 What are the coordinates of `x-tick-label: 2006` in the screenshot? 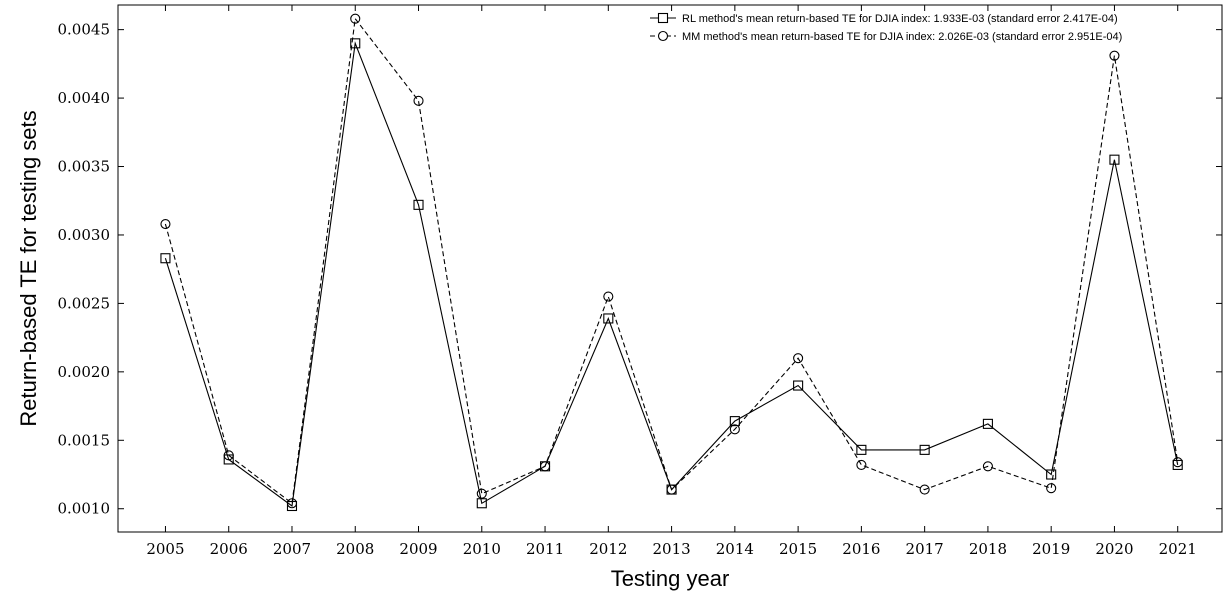 It's located at (229, 549).